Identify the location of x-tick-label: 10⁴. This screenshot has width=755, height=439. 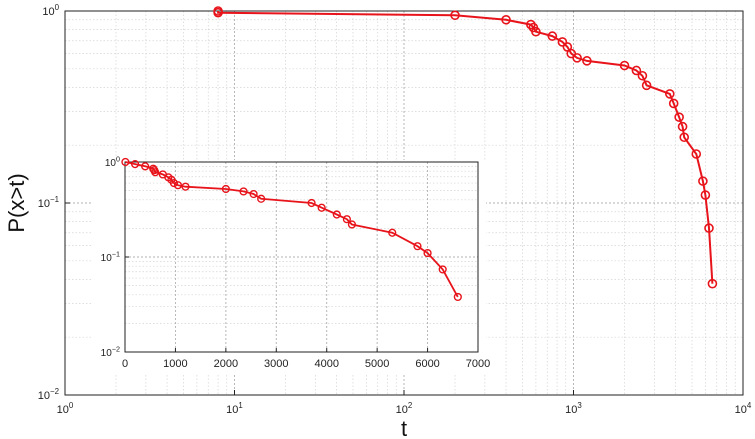
(743, 408).